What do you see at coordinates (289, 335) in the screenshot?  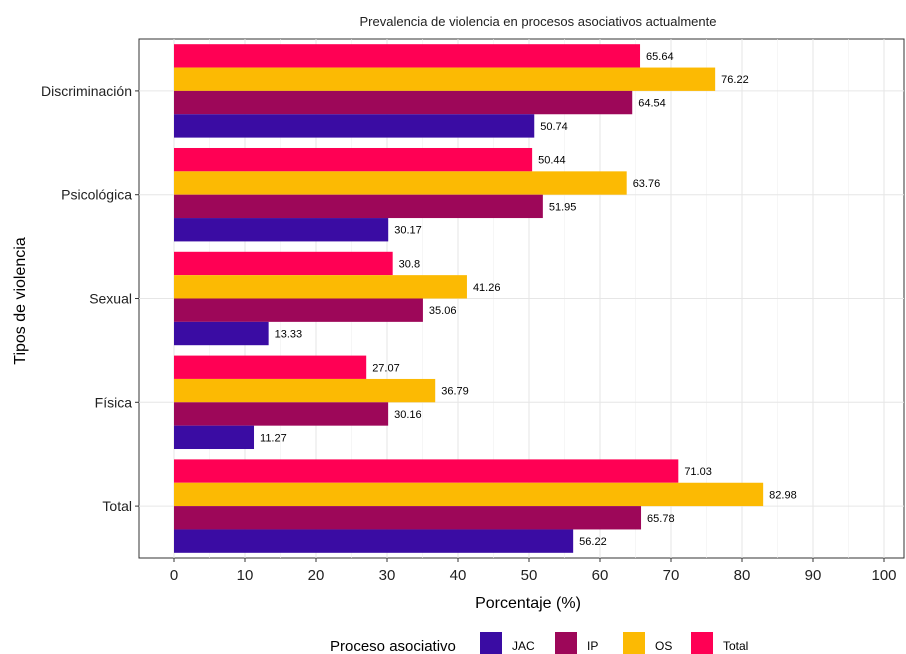 I see `data-label: 13.33` at bounding box center [289, 335].